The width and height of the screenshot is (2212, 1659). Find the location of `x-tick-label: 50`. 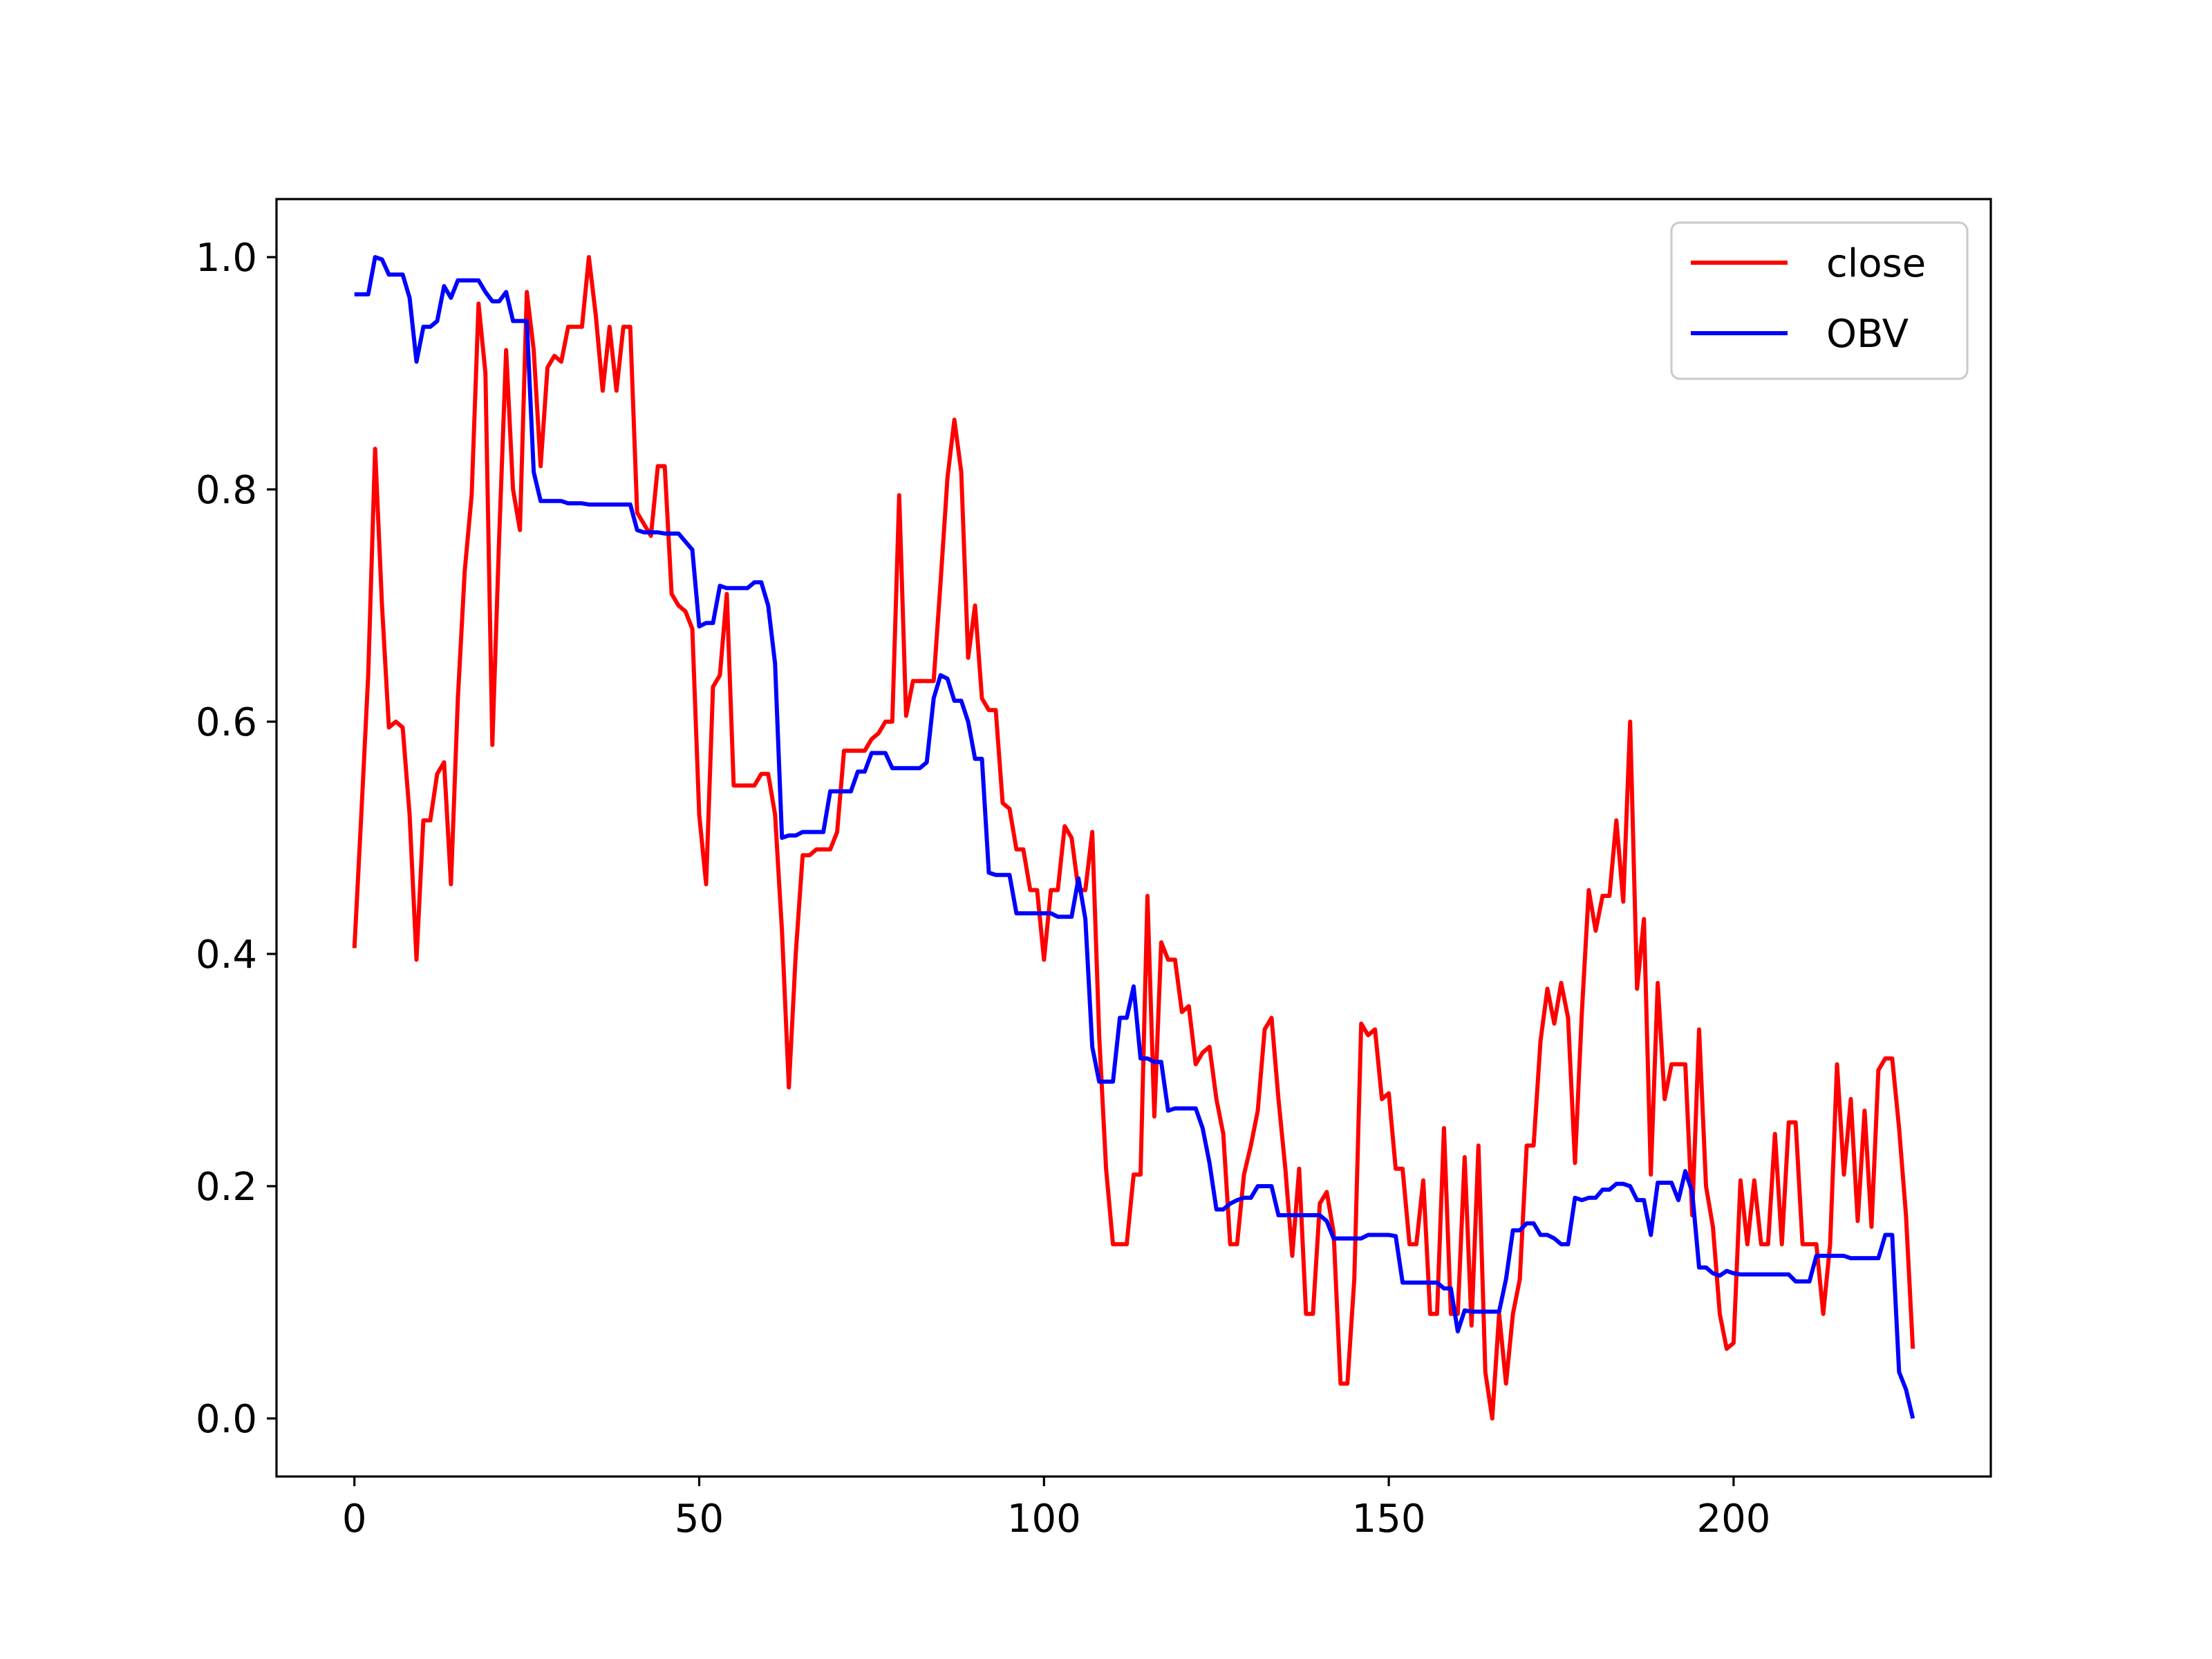

x-tick-label: 50 is located at coordinates (699, 1519).